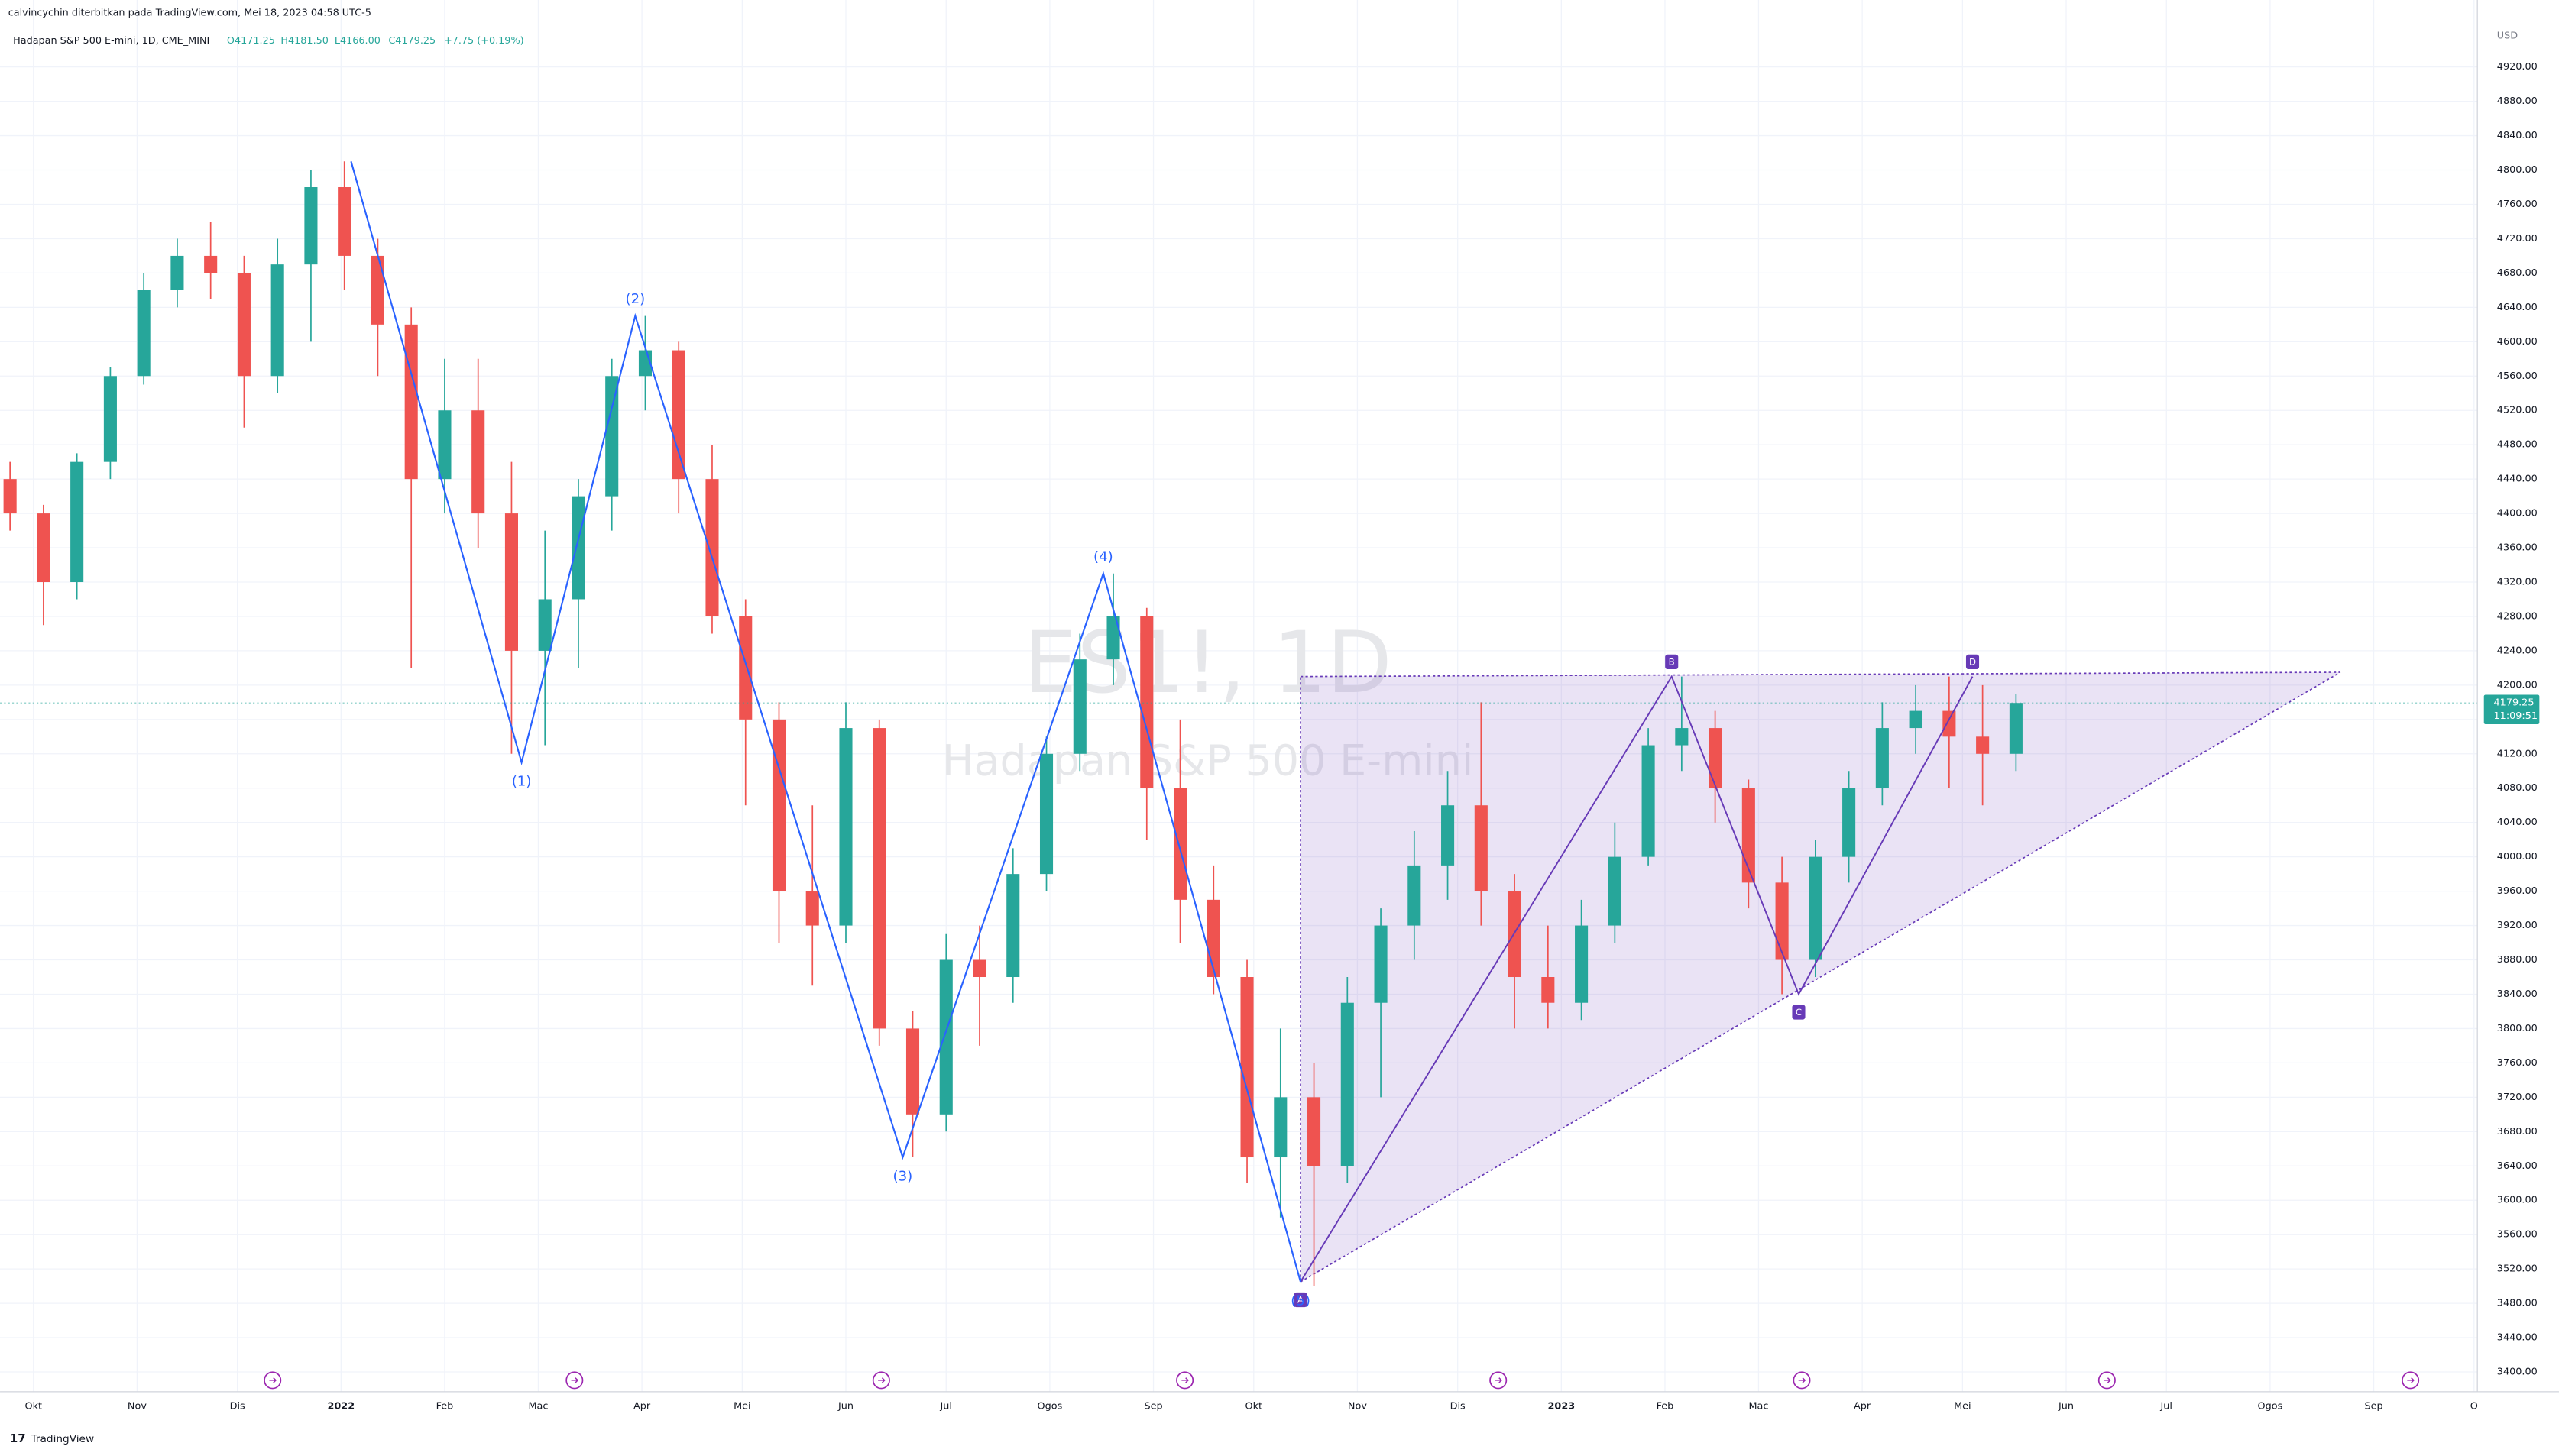 The height and width of the screenshot is (1456, 2559). I want to click on pattern-label: B, so click(1672, 663).